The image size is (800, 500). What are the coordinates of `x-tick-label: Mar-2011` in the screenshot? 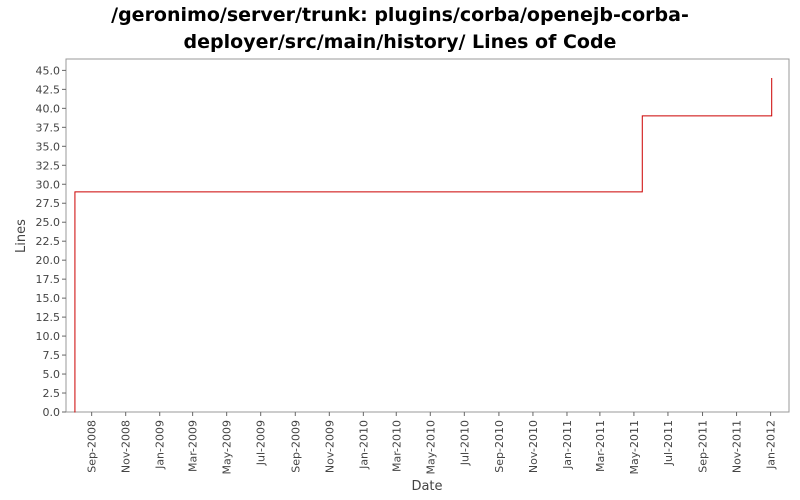 It's located at (600, 446).